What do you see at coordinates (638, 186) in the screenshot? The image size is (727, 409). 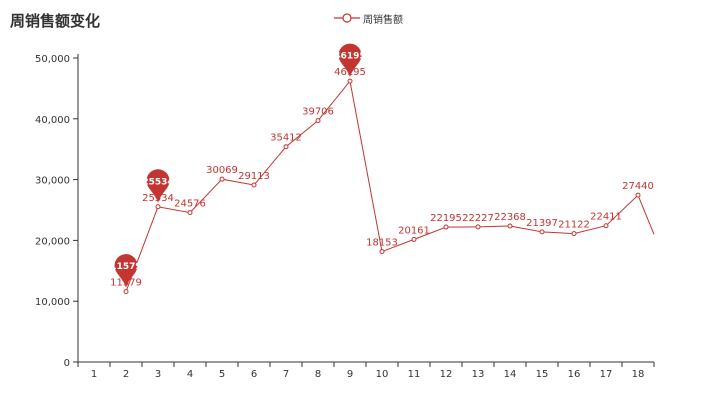 I see `data-label: 27440` at bounding box center [638, 186].